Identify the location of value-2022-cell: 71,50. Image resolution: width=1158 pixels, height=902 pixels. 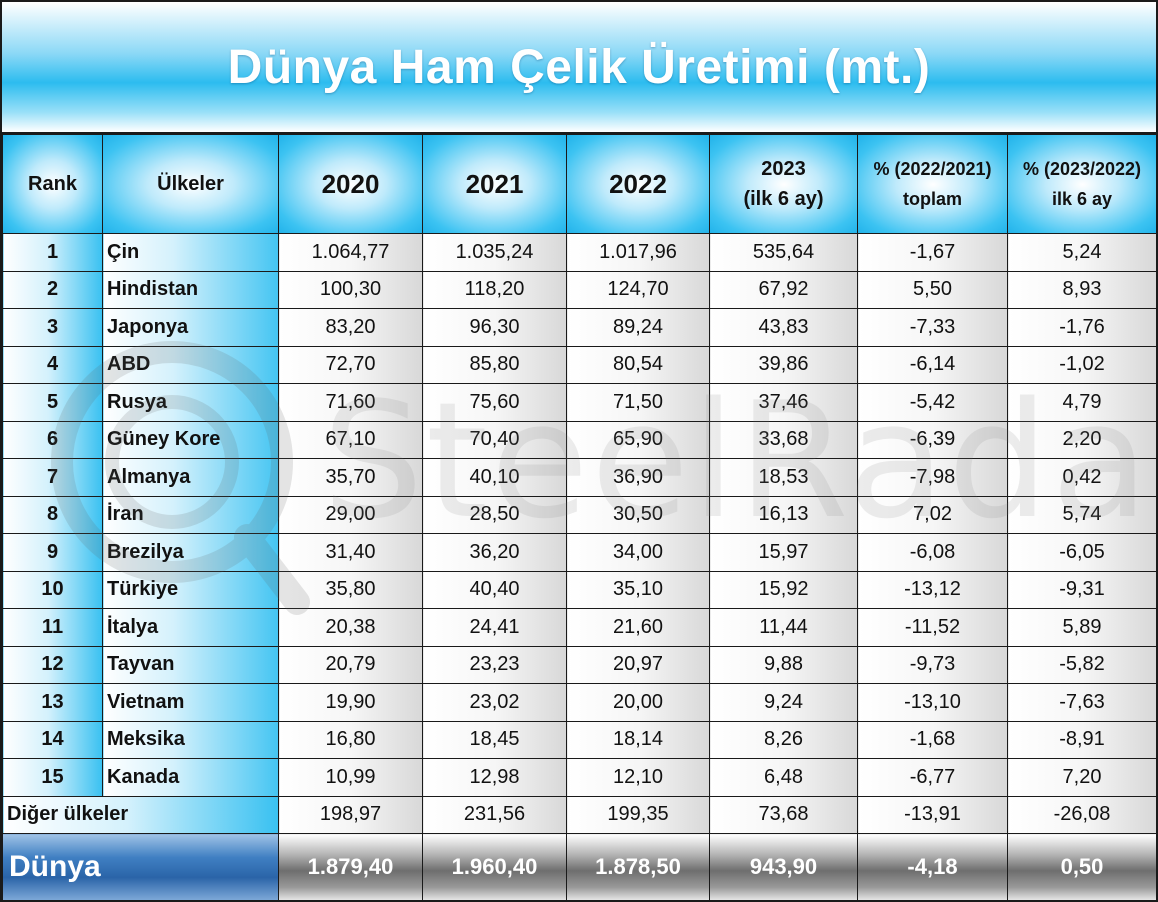
(638, 402).